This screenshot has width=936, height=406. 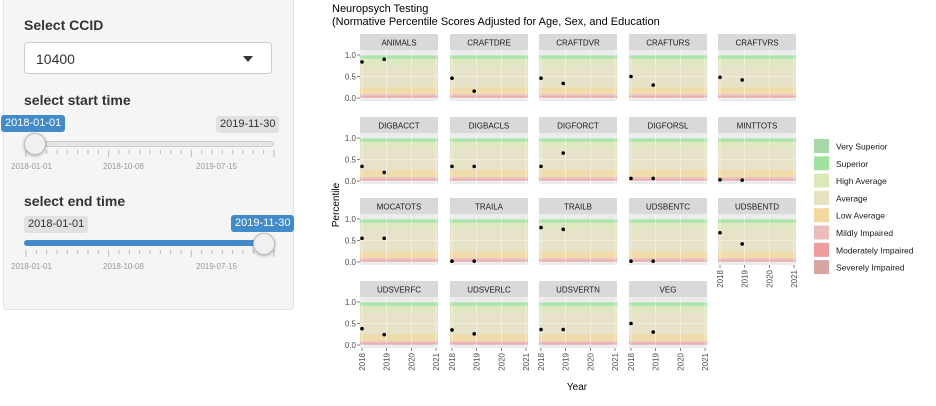 I want to click on facet-title: UDSBENTD, so click(x=757, y=207).